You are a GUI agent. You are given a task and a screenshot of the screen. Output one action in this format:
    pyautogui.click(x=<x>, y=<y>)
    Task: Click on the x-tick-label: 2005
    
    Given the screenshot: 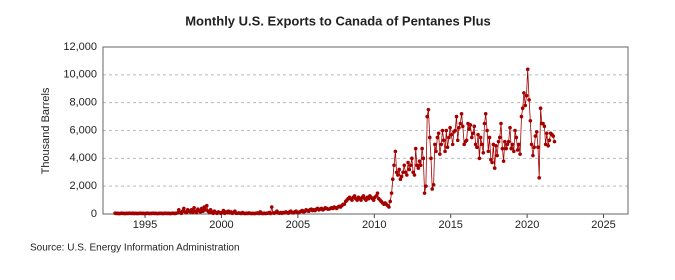 What is the action you would take?
    pyautogui.click(x=298, y=225)
    